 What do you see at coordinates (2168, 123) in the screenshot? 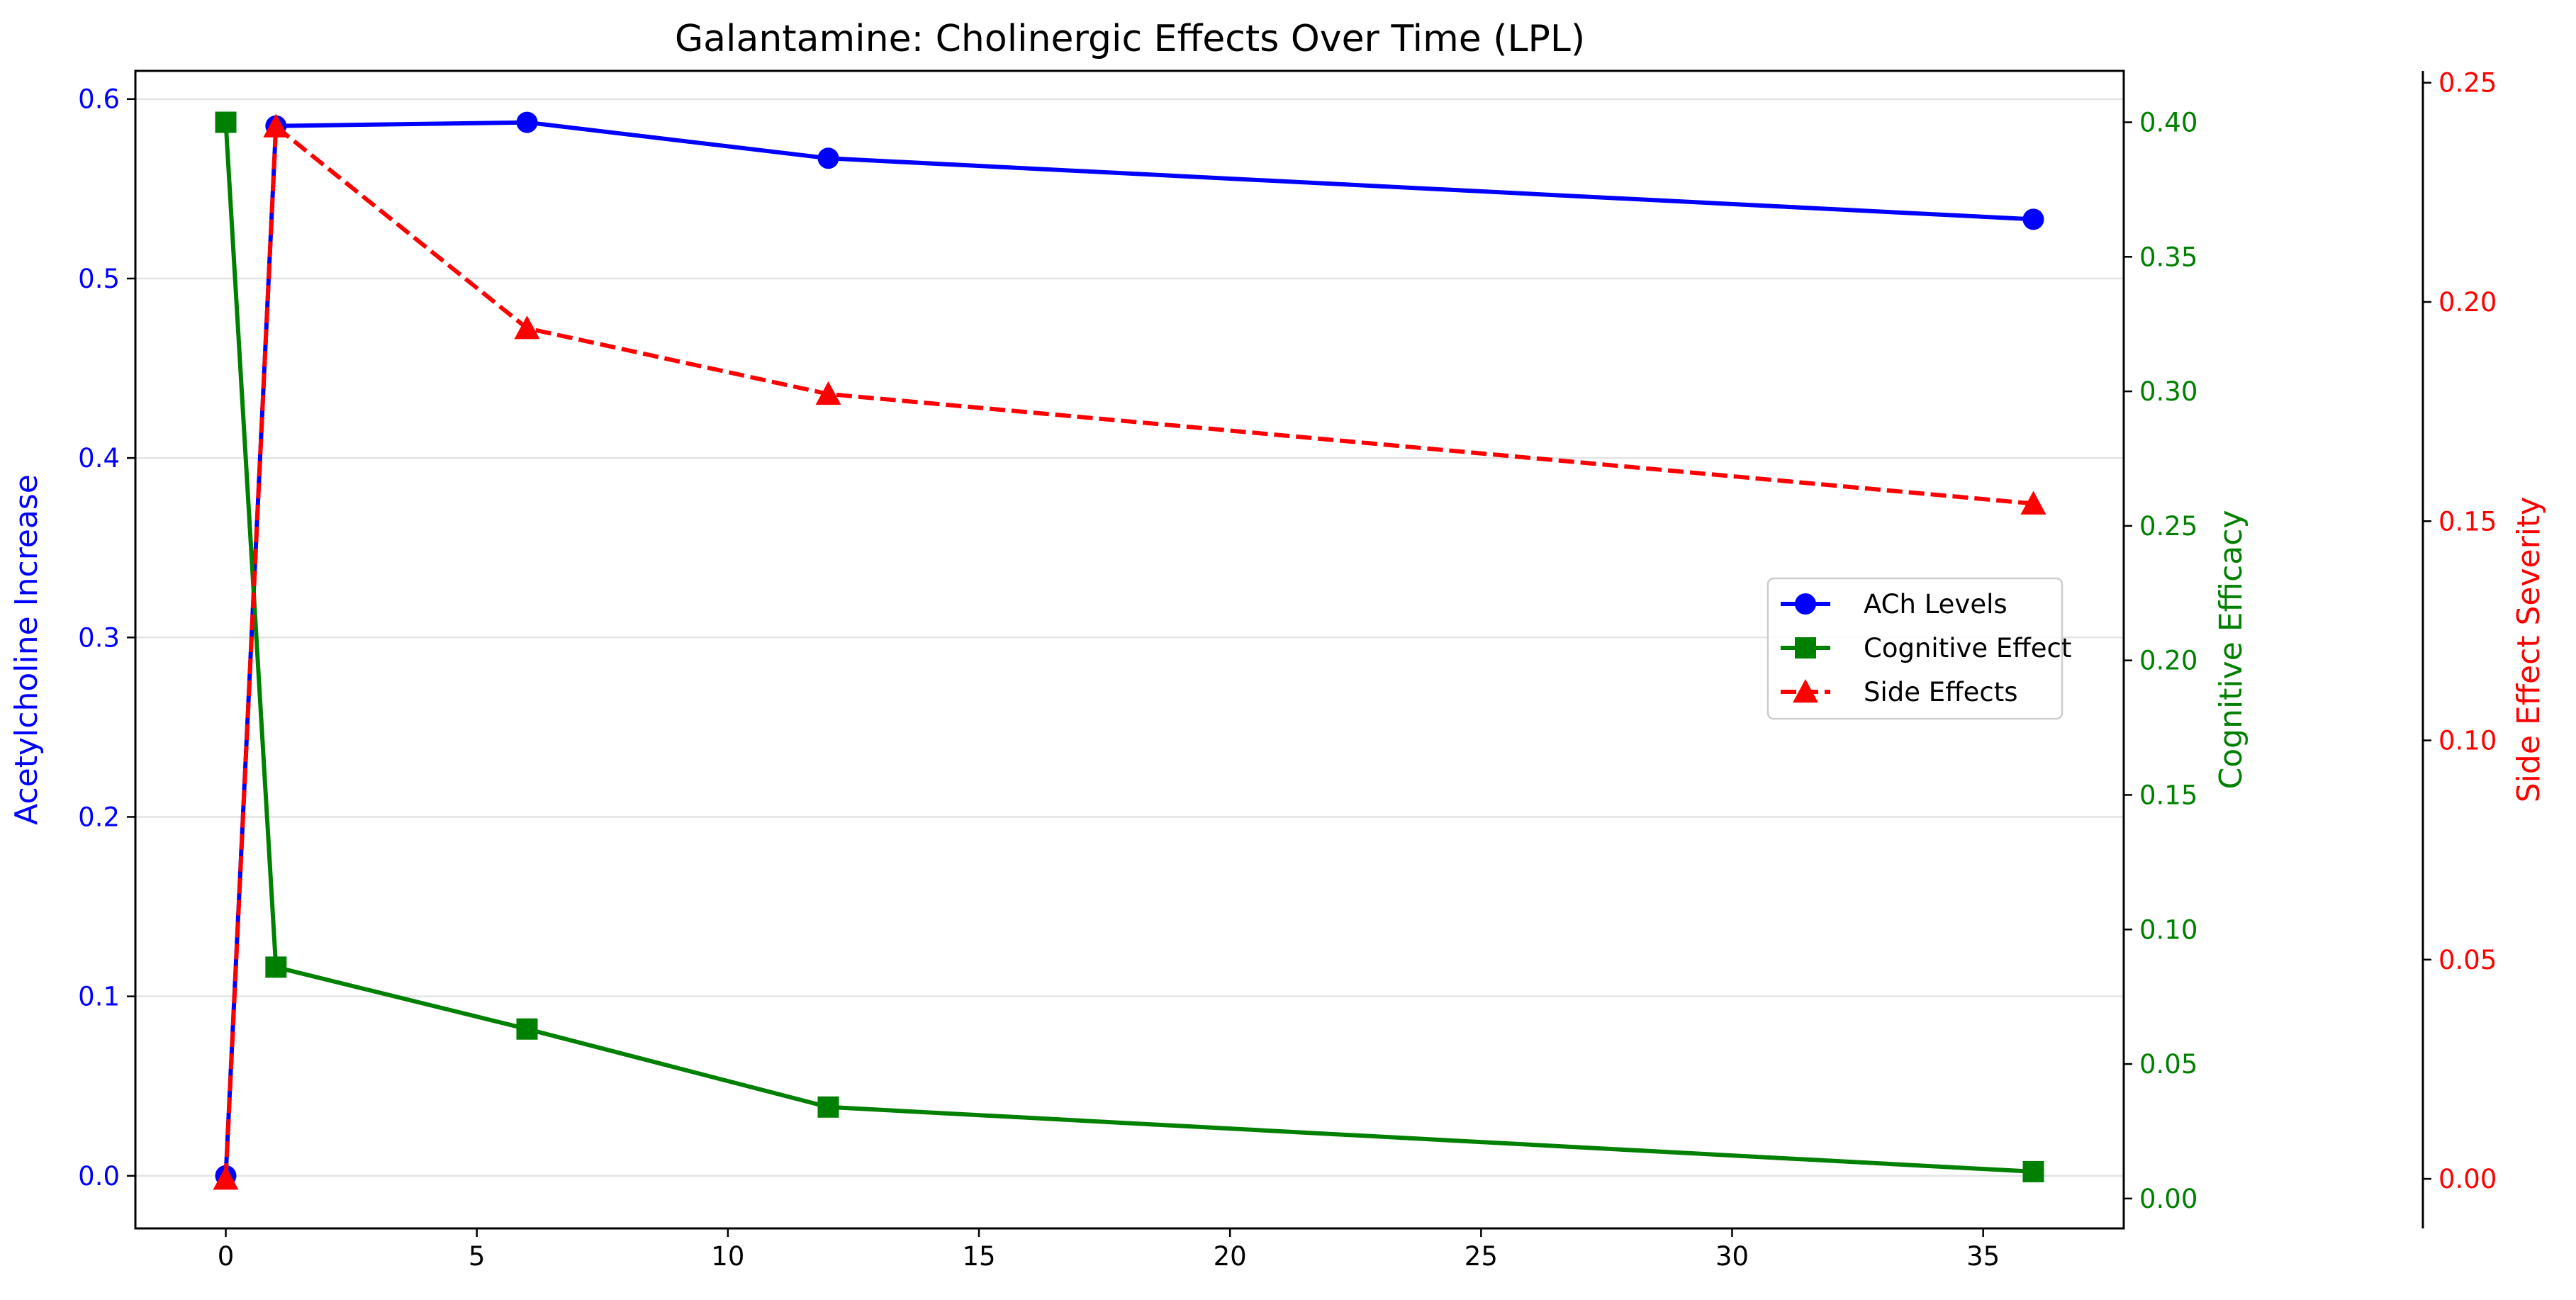
I see `cog-tick-label: 0.40` at bounding box center [2168, 123].